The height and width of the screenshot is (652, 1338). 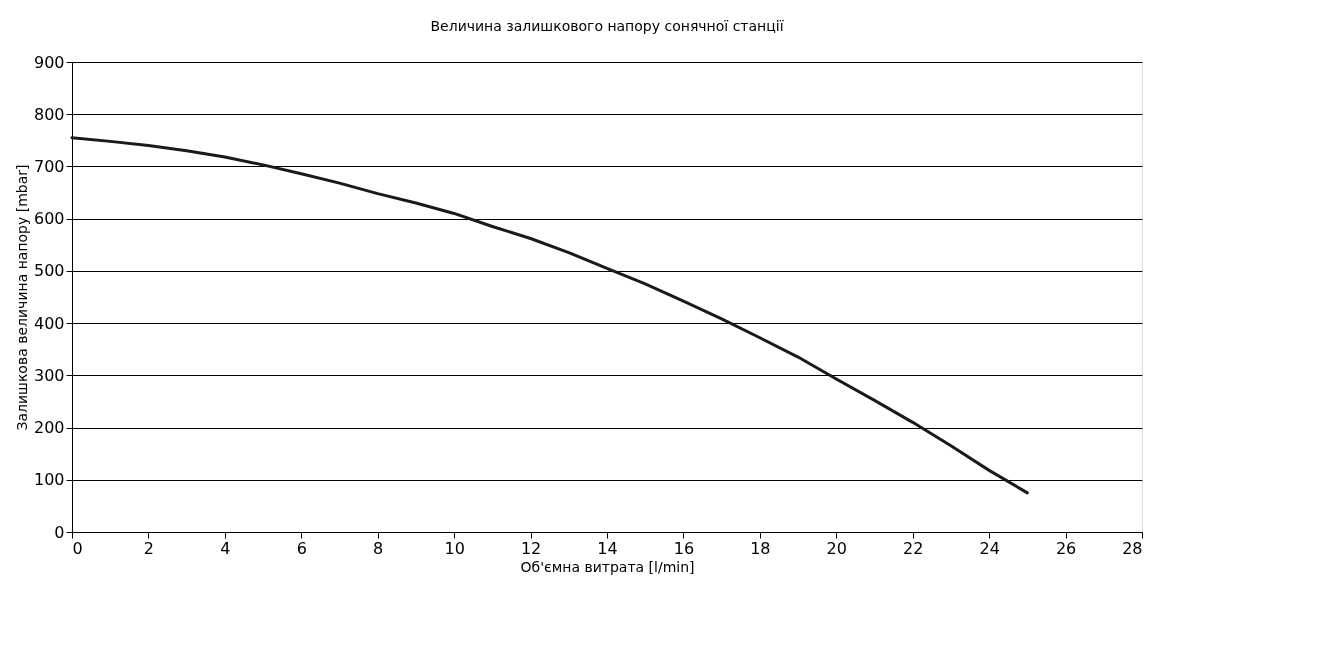 What do you see at coordinates (49, 166) in the screenshot?
I see `y-tick-label: 700` at bounding box center [49, 166].